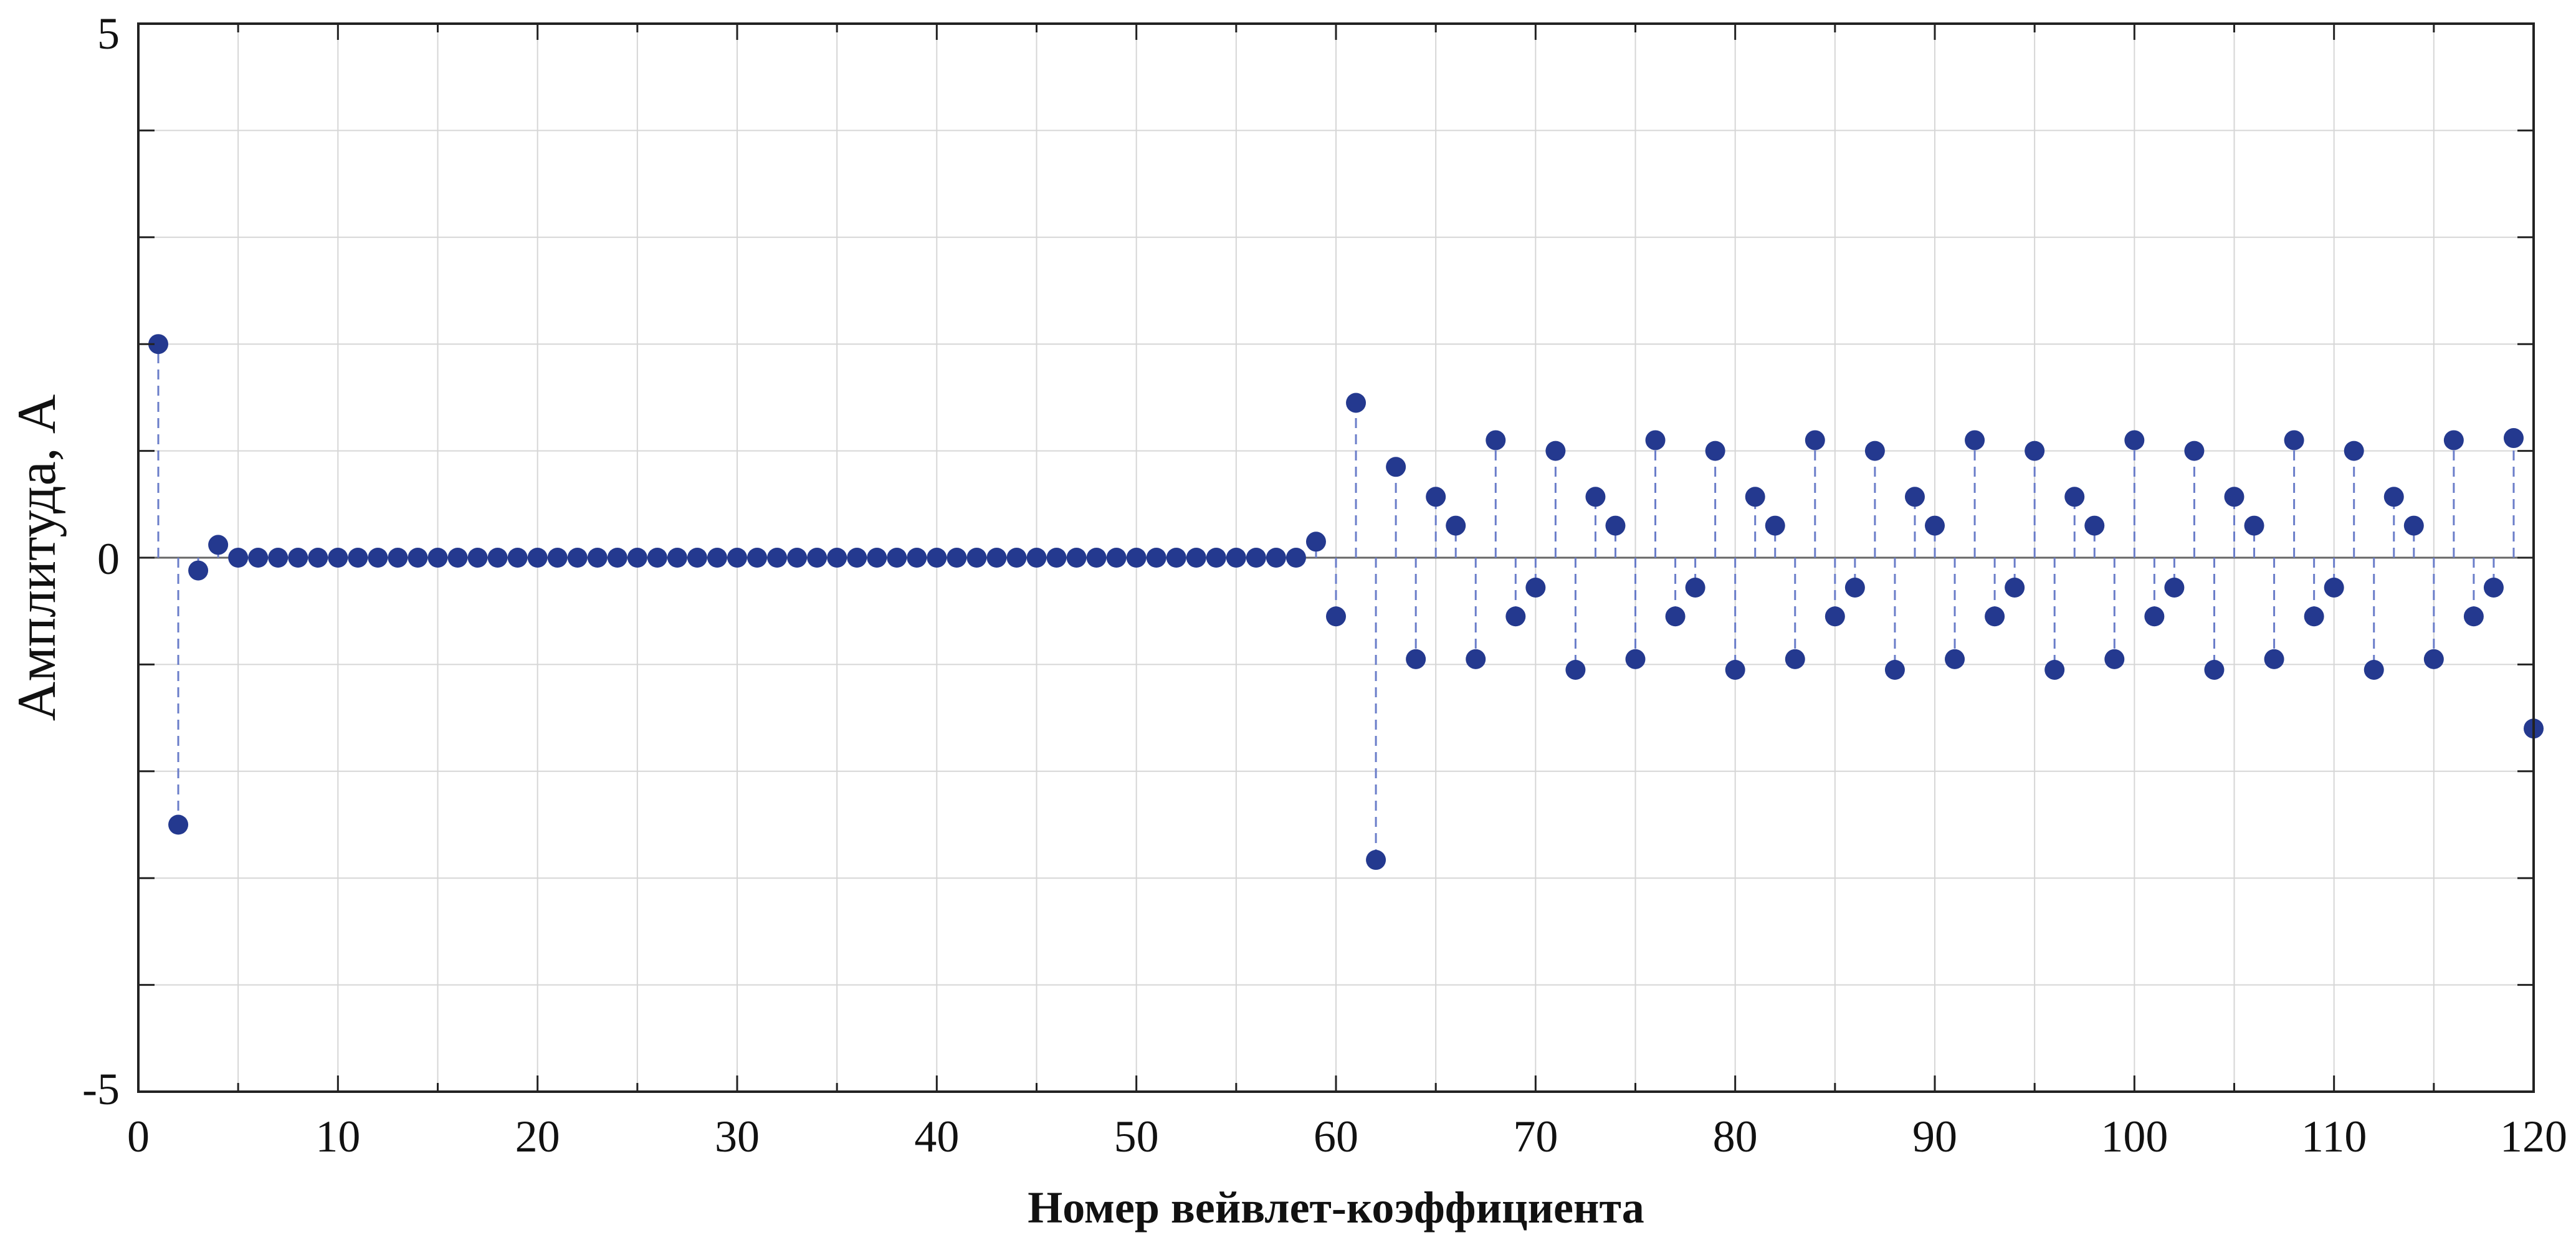 The width and height of the screenshot is (2576, 1235). I want to click on x-axis-label: Номер вейвлет-коэффициента, so click(1336, 1208).